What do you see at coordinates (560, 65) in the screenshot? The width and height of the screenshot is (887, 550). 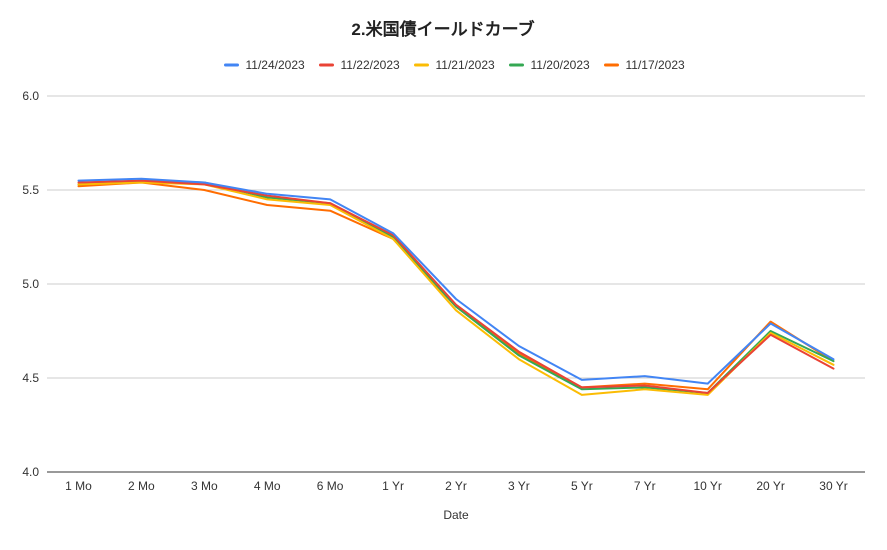 I see `legend-label: 11/20/2023` at bounding box center [560, 65].